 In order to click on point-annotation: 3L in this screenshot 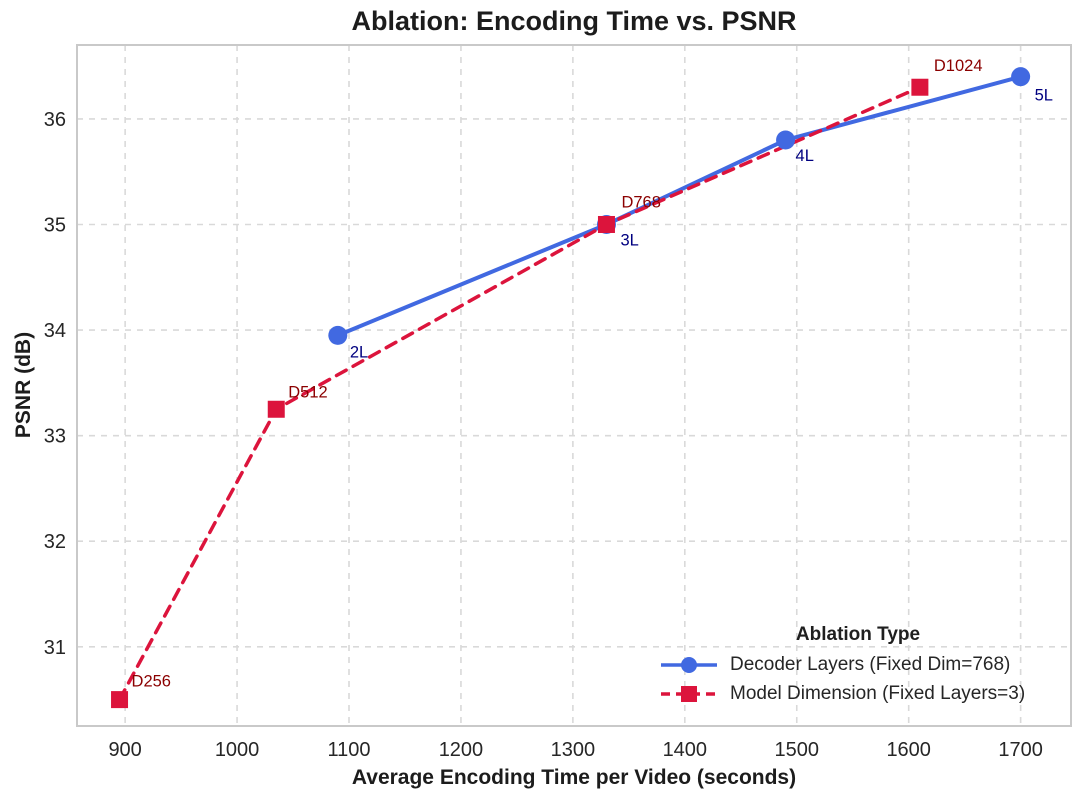, I will do `click(629, 240)`.